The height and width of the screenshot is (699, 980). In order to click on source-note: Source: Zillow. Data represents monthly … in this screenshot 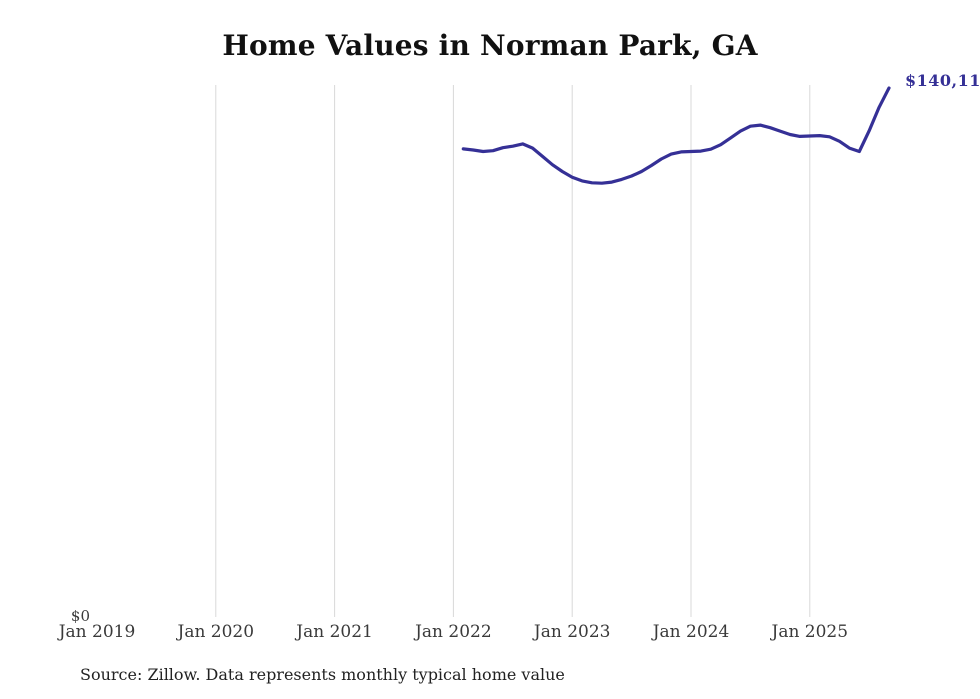, I will do `click(322, 674)`.